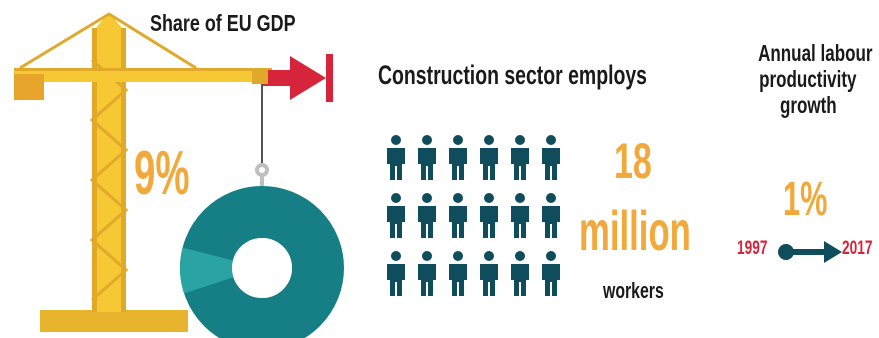  Describe the element at coordinates (635, 230) in the screenshot. I see `employment-unit: million` at that location.